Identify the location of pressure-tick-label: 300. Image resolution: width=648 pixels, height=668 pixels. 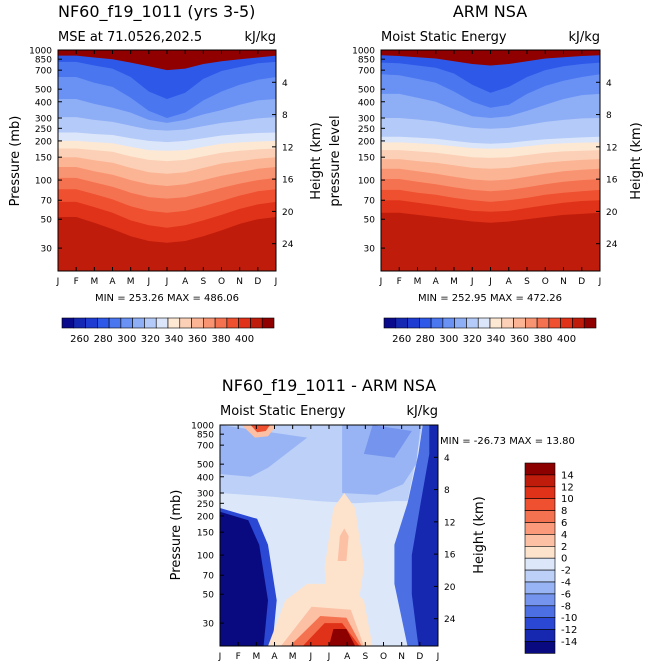
(366, 120).